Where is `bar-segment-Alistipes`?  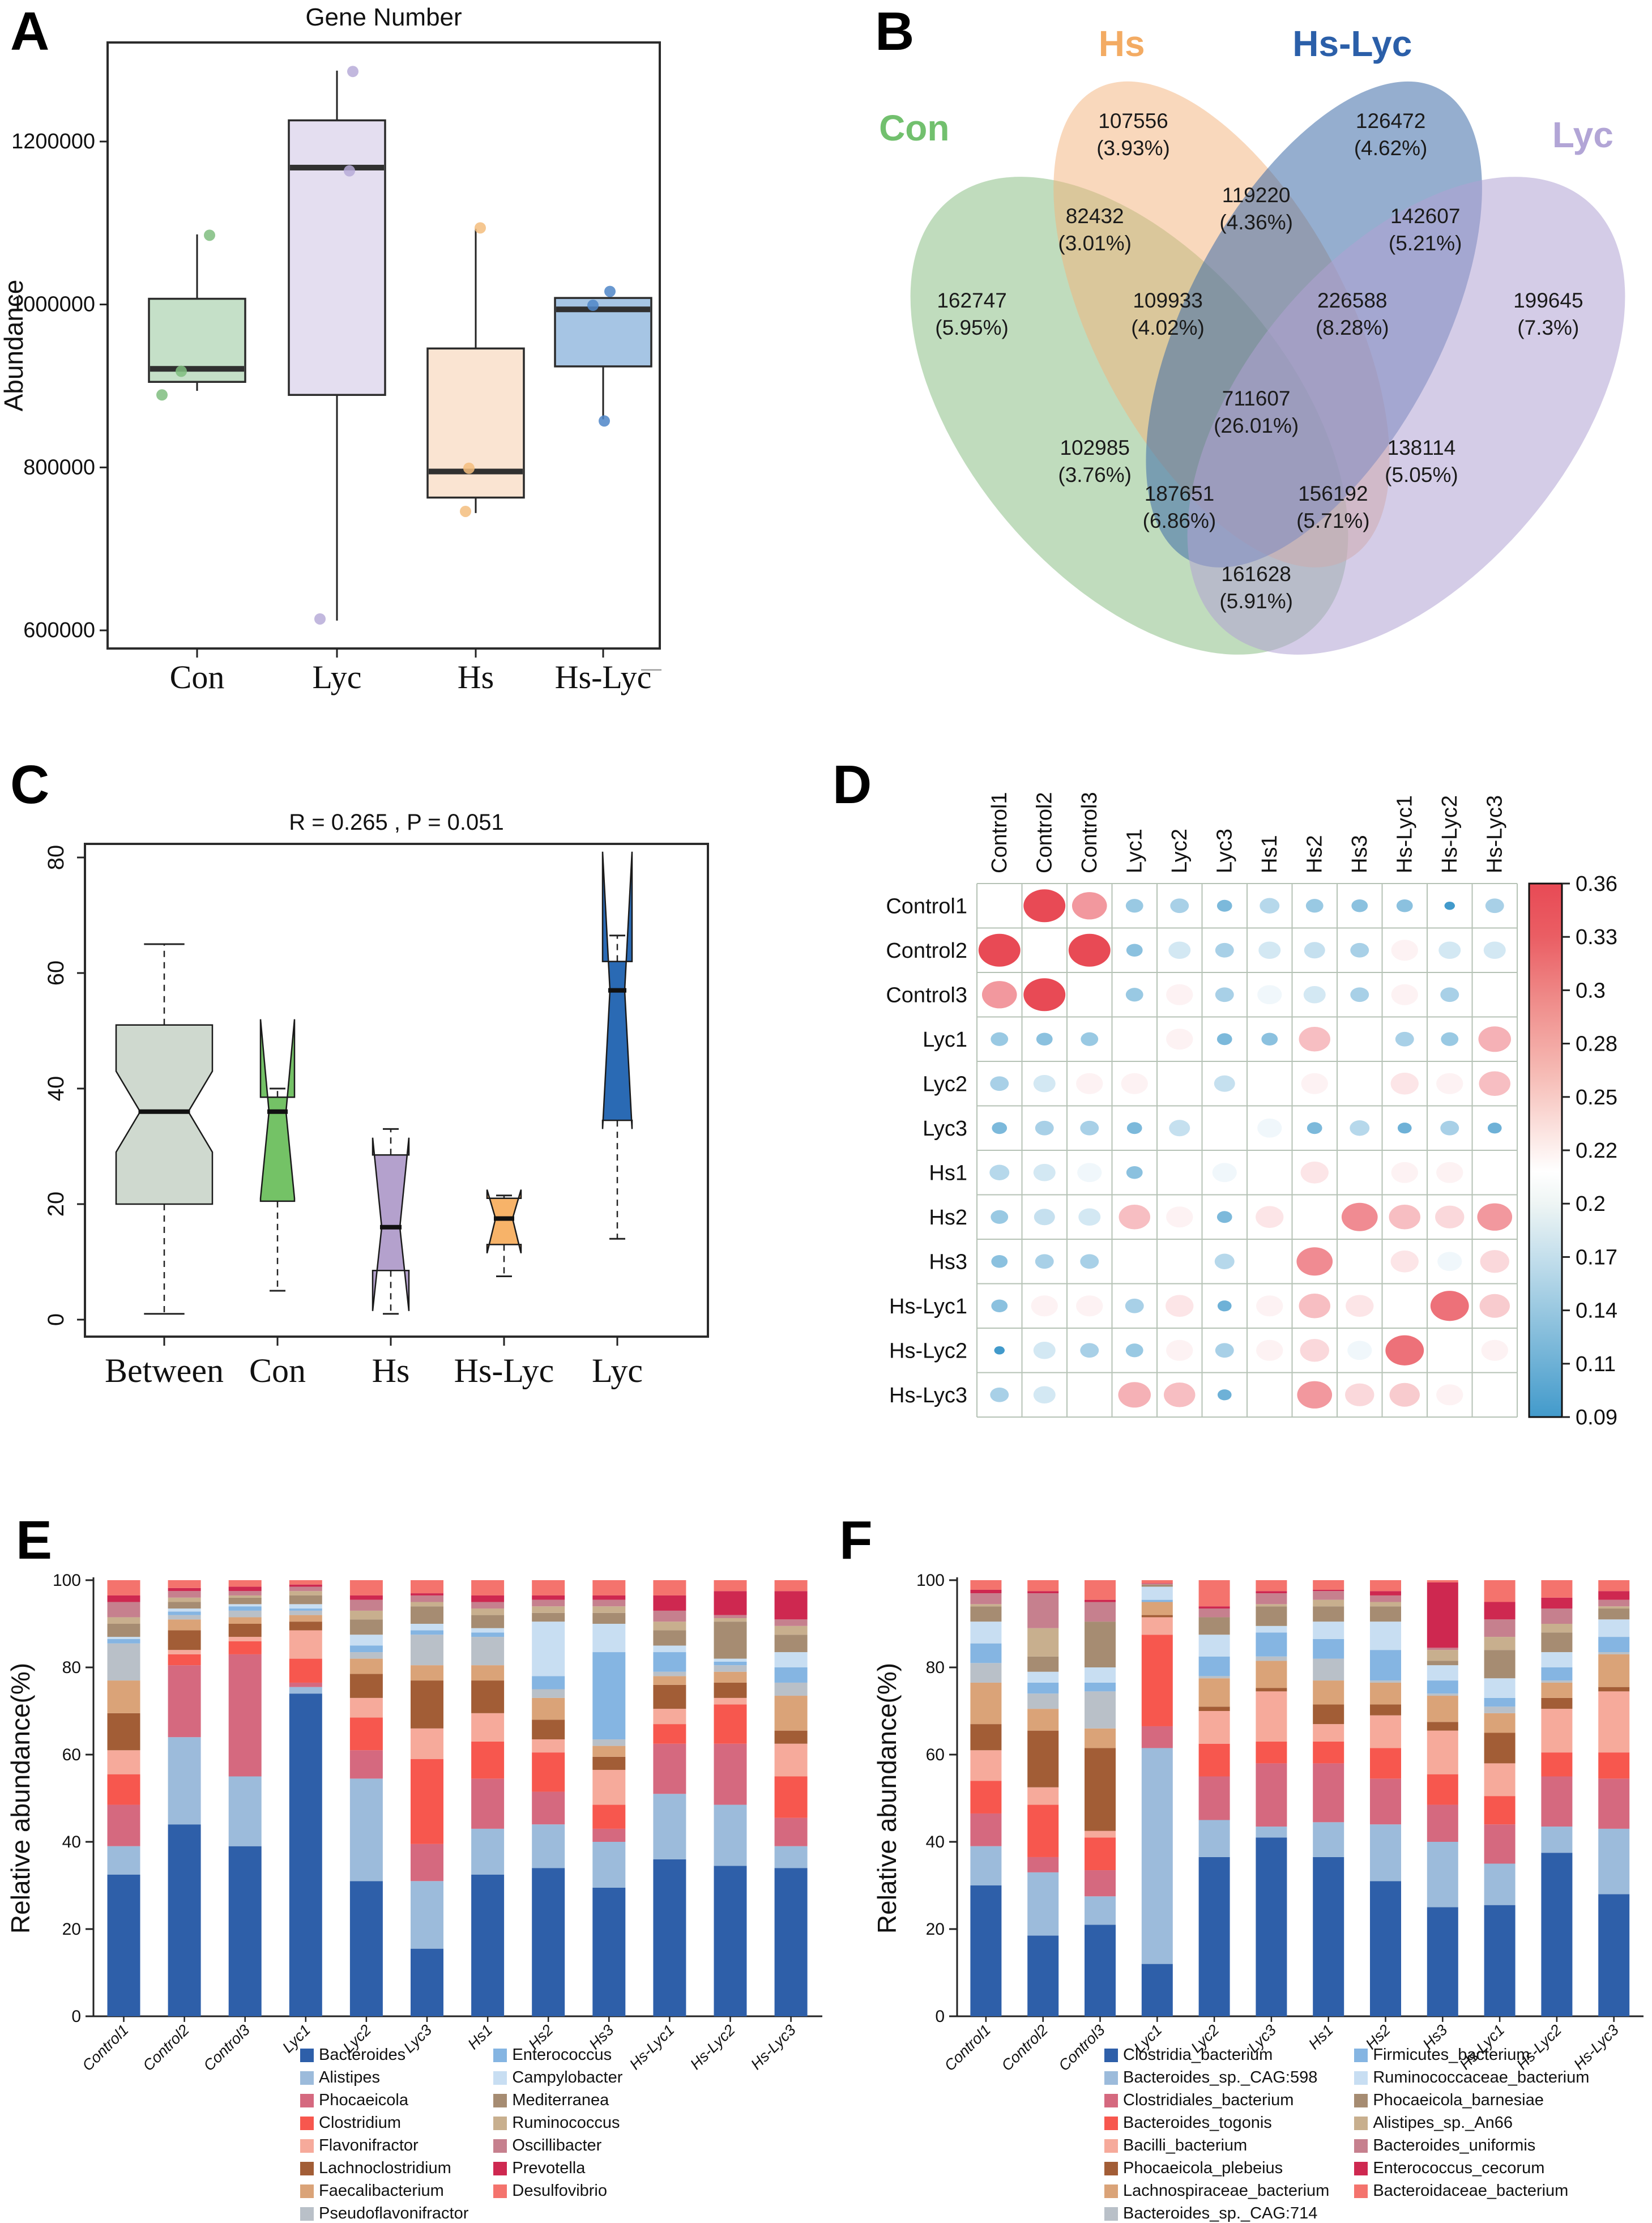 bar-segment-Alistipes is located at coordinates (306, 1690).